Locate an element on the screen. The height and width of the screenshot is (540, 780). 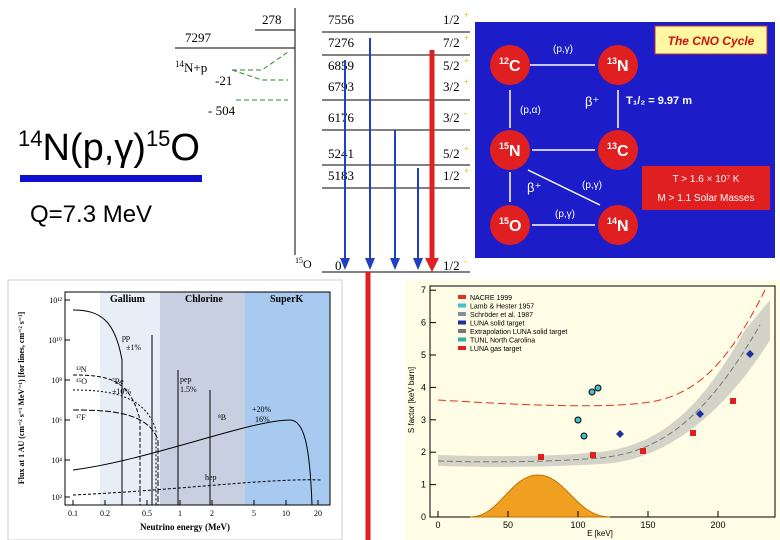
nucleus-label: 15O is located at coordinates (510, 225).